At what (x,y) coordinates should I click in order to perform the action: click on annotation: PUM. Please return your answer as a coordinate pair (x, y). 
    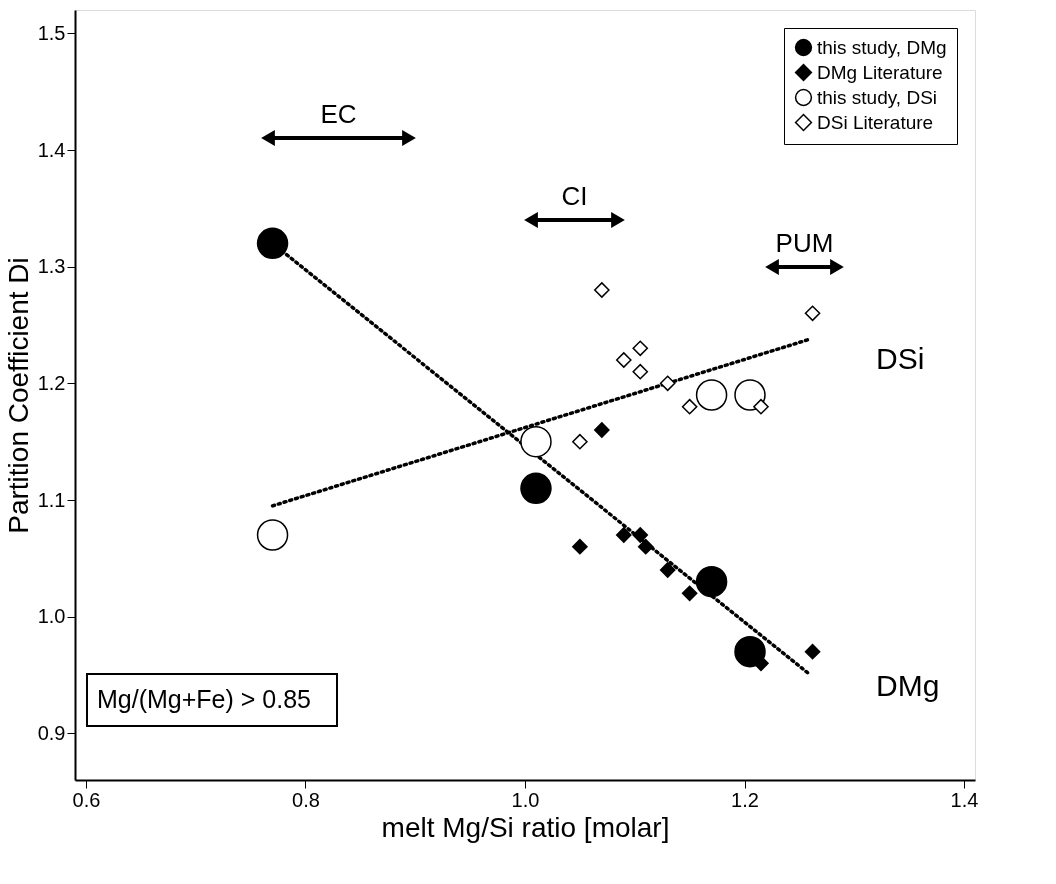
    Looking at the image, I should click on (804, 243).